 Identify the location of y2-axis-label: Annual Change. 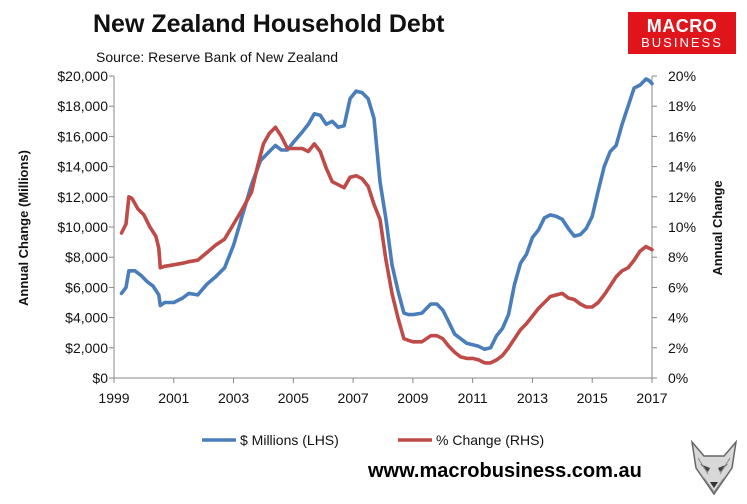
(717, 227).